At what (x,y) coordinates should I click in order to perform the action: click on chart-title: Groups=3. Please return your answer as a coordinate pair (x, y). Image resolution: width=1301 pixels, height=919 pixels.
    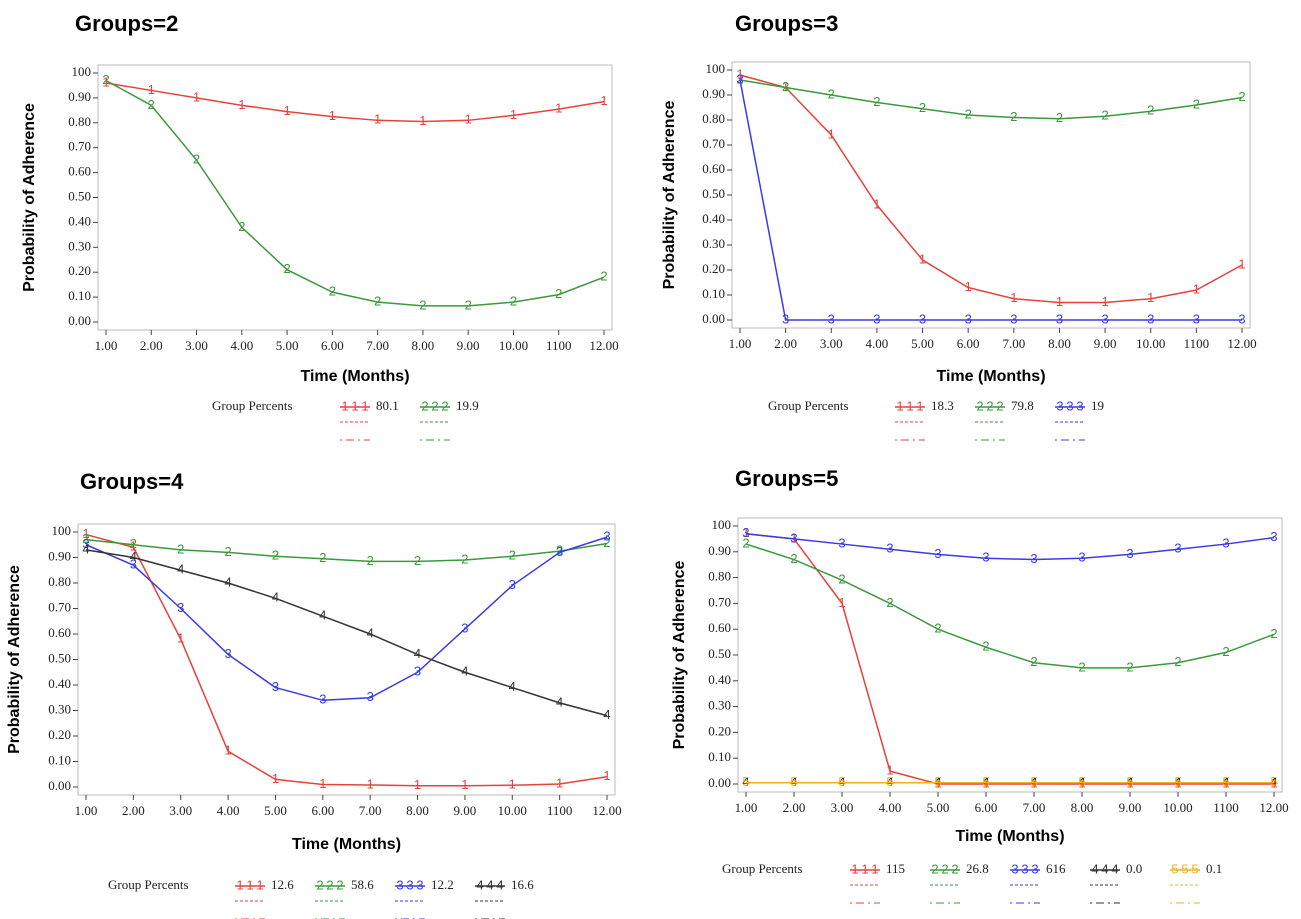
    Looking at the image, I should click on (786, 23).